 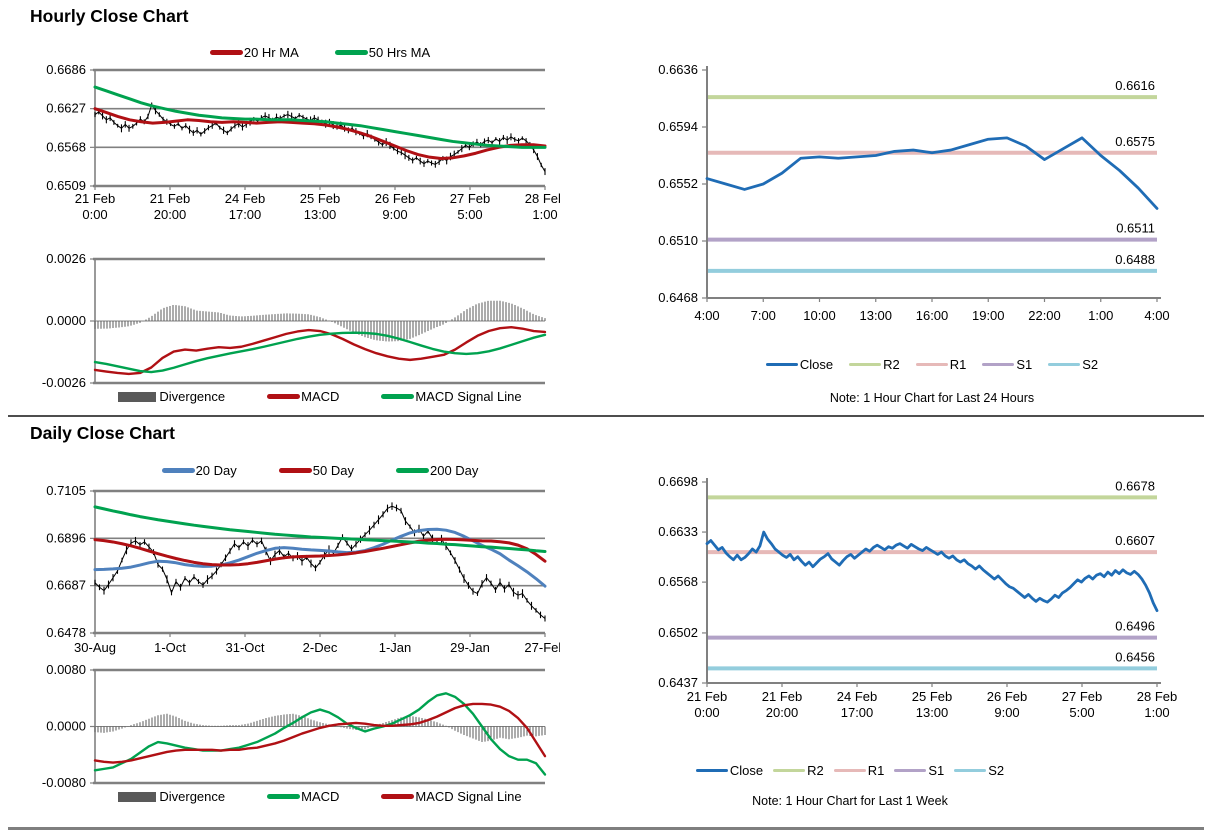 What do you see at coordinates (454, 470) in the screenshot?
I see `legend-label: 200 Day` at bounding box center [454, 470].